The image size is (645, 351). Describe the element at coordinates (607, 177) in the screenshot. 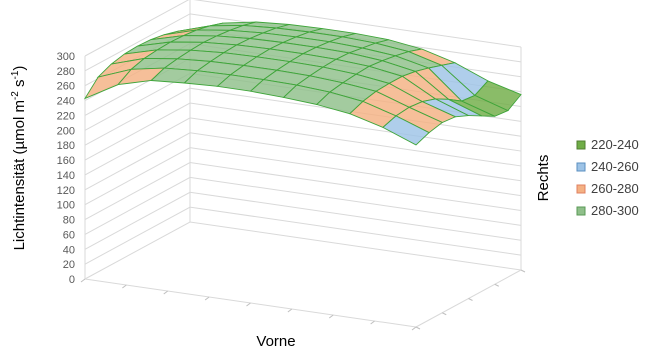

I see `legend: 220-240 240-260 260-280 280-300` at that location.